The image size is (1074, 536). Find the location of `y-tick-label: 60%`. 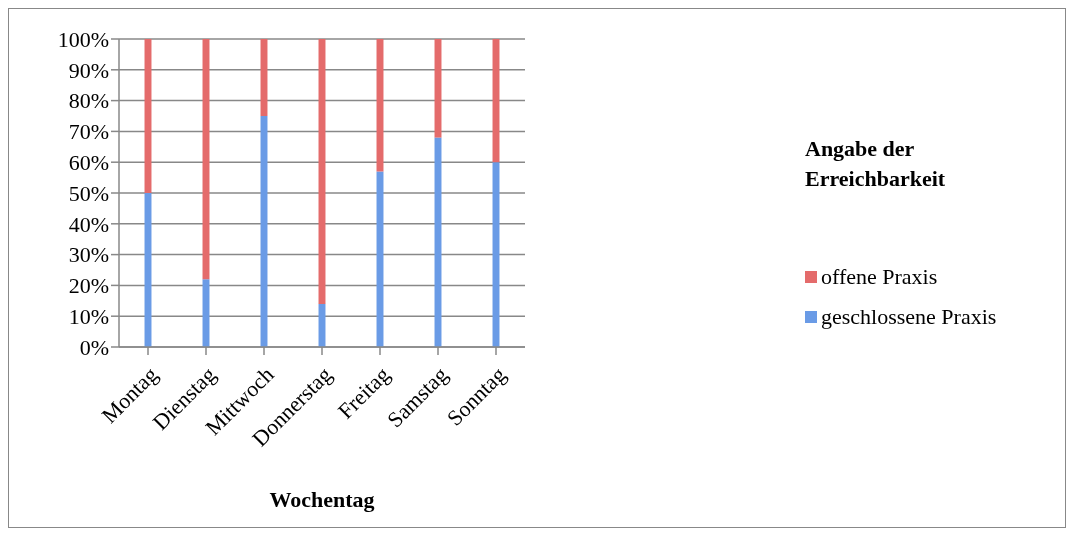

y-tick-label: 60% is located at coordinates (88, 163).